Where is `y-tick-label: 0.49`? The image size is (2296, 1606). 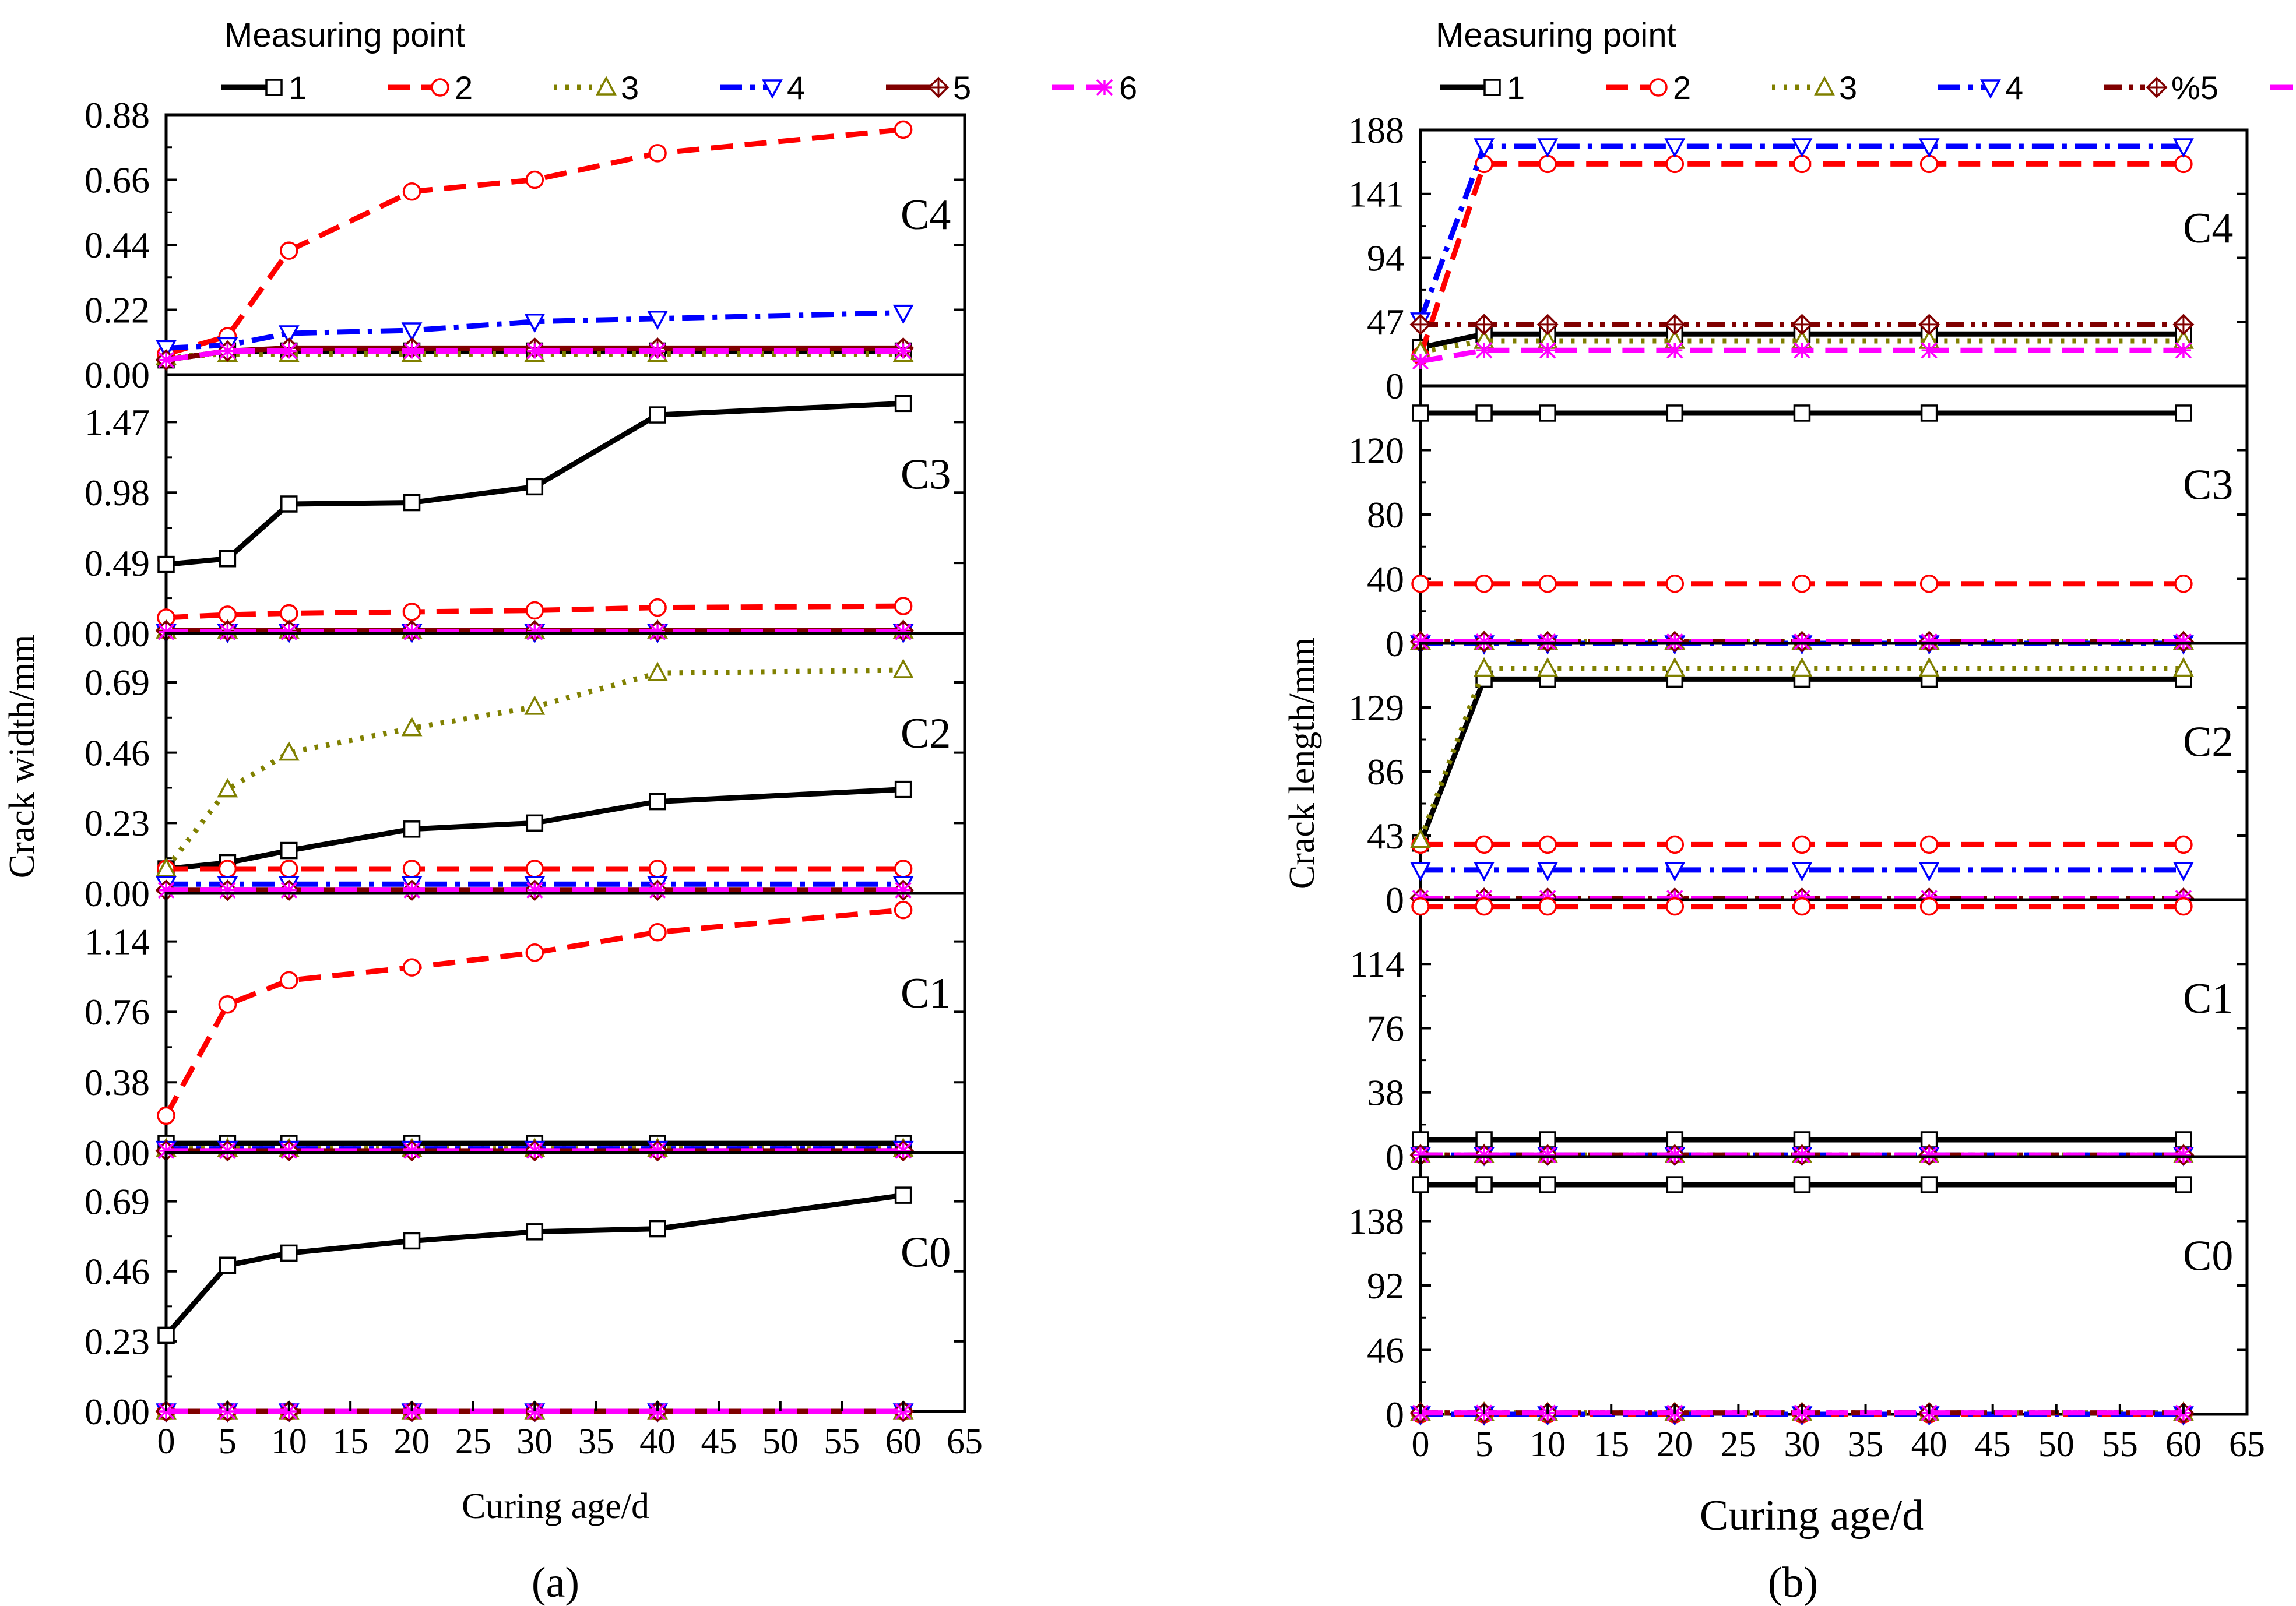 y-tick-label: 0.49 is located at coordinates (117, 563).